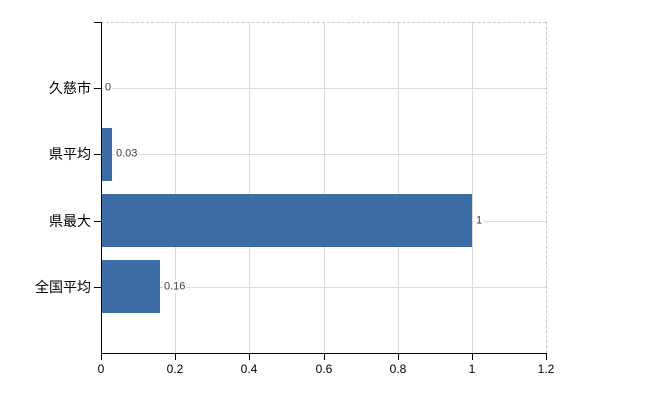 This screenshot has height=400, width=650. I want to click on x-axis-tick-label: 0.8, so click(398, 369).